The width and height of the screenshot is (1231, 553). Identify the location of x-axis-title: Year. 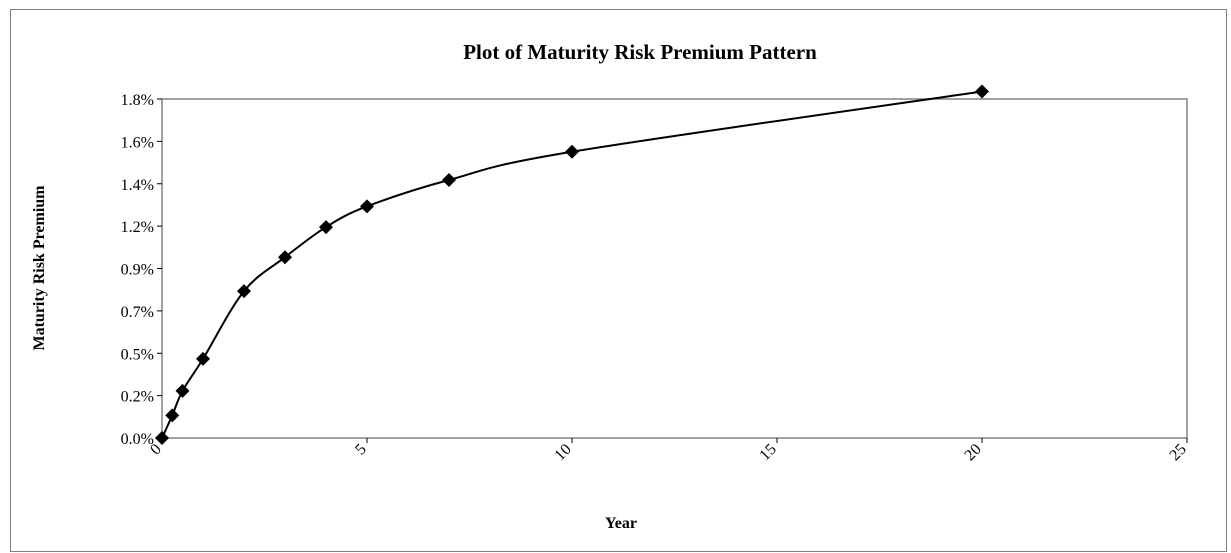
(621, 523).